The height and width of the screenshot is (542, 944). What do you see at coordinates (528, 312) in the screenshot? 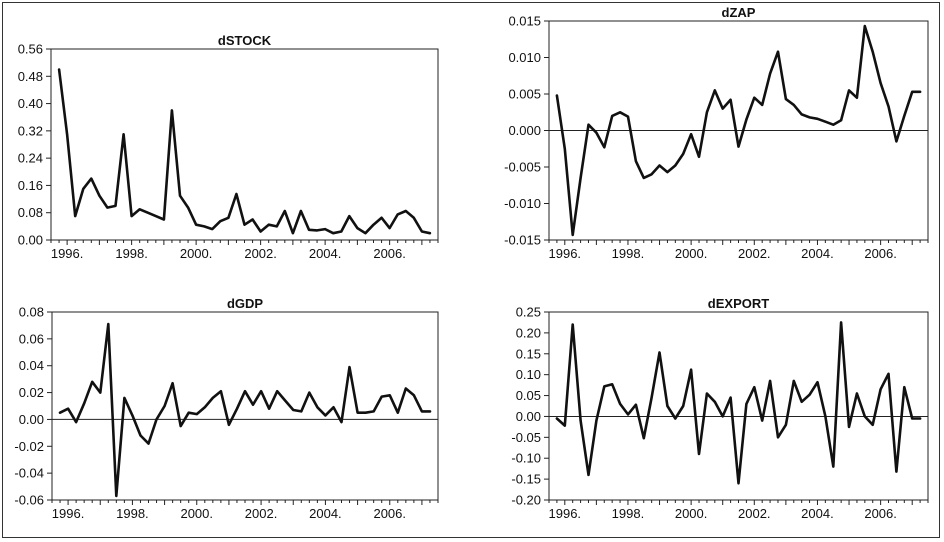
I see `y-tick-label: 0.25` at bounding box center [528, 312].